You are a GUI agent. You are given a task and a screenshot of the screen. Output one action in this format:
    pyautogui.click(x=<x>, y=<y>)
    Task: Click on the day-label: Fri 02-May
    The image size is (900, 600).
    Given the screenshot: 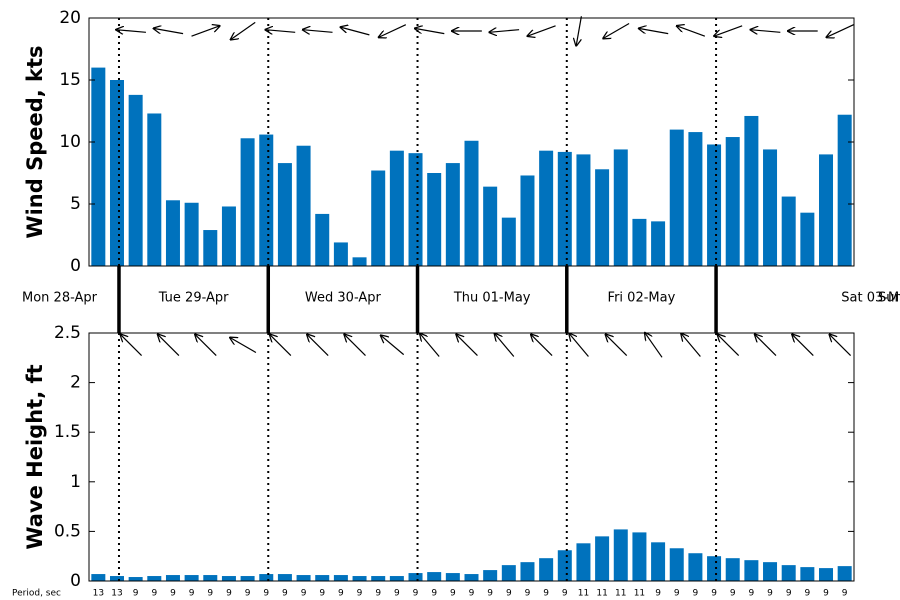 What is the action you would take?
    pyautogui.click(x=642, y=298)
    